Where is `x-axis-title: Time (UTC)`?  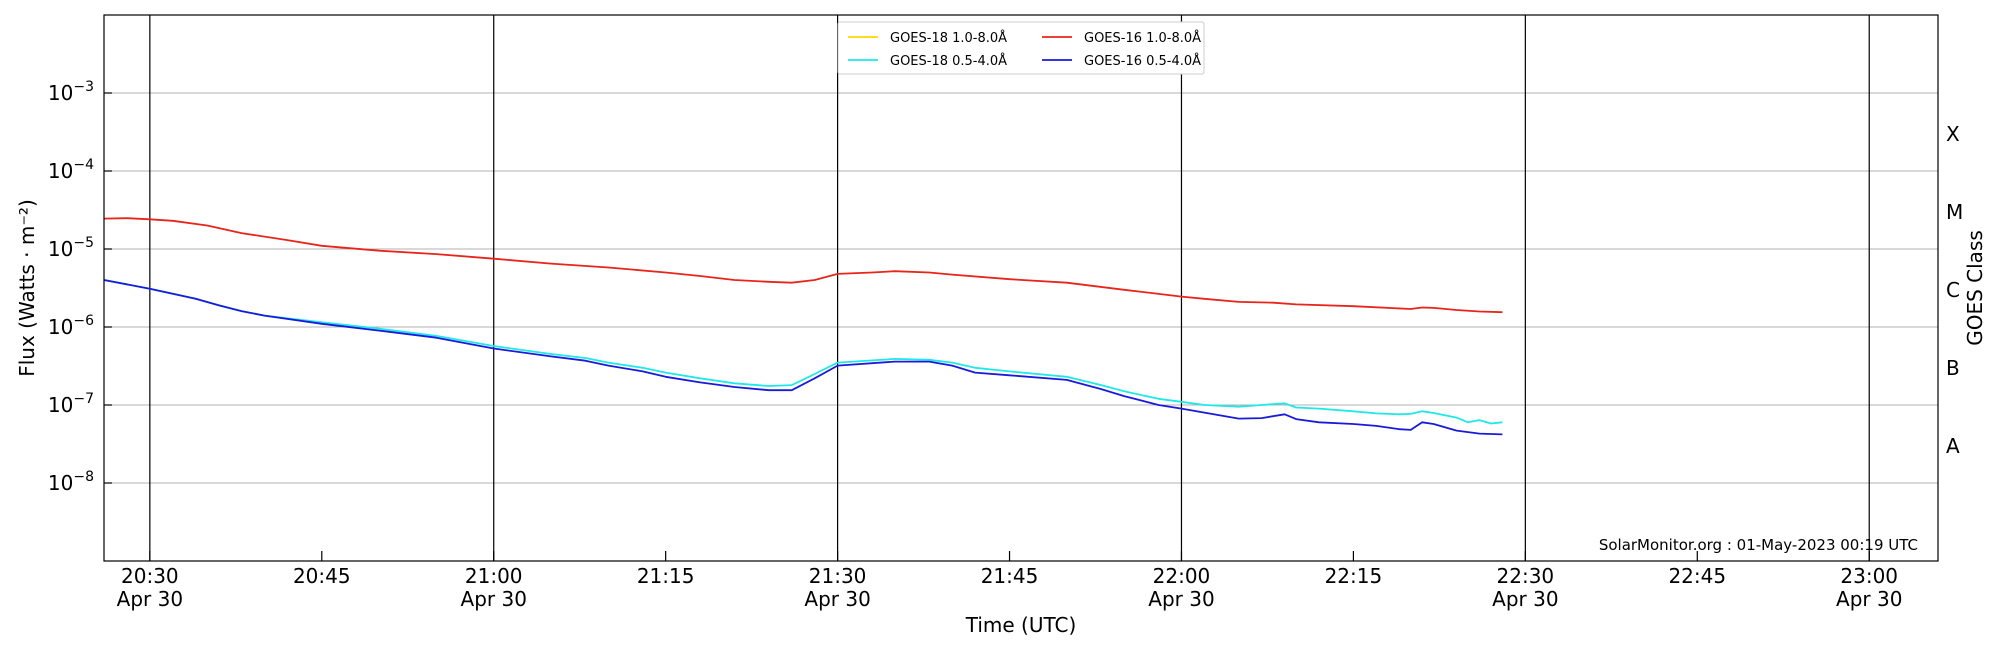
x-axis-title: Time (UTC) is located at coordinates (1021, 625).